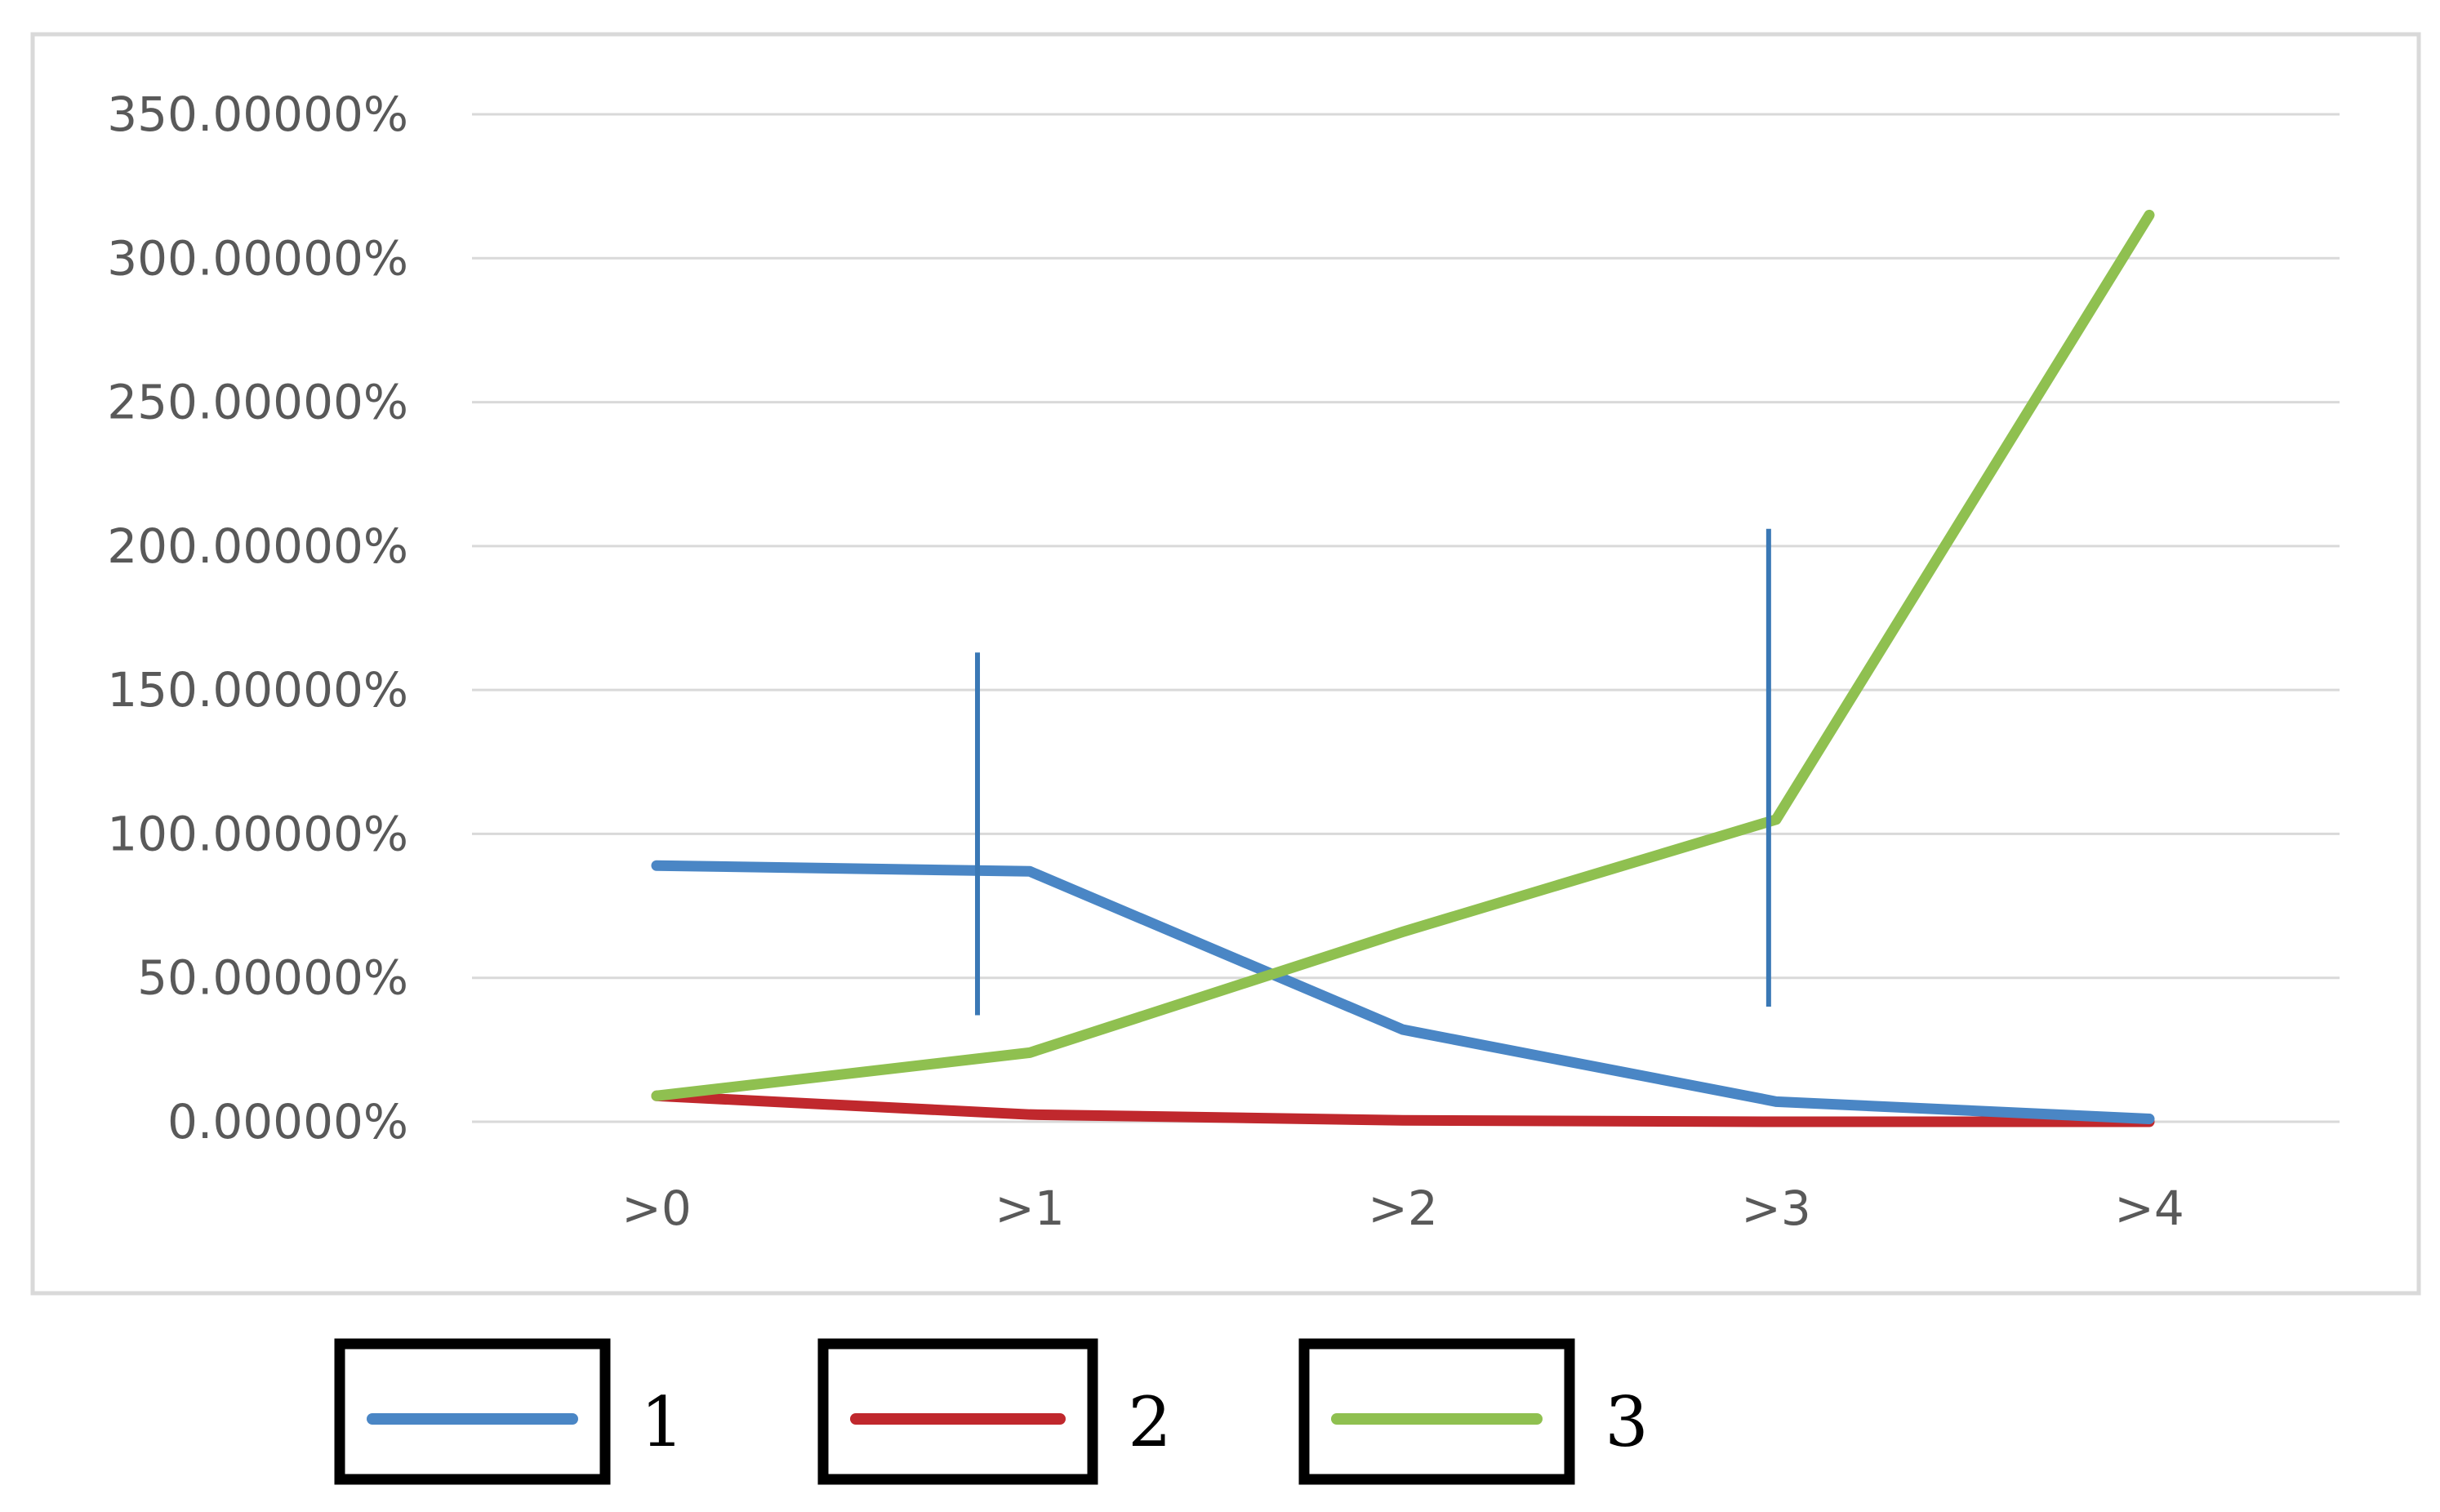 Image resolution: width=2440 pixels, height=1512 pixels. Describe the element at coordinates (288, 1122) in the screenshot. I see `y-tick-label: 0.00000%` at that location.